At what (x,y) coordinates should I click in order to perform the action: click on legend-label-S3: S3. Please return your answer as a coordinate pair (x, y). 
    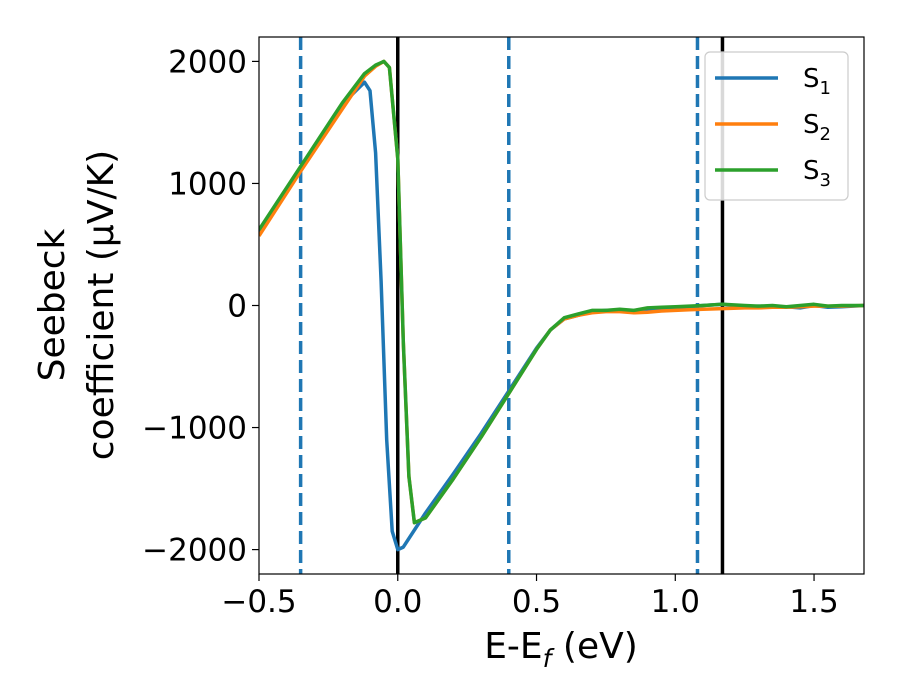
    Looking at the image, I should click on (817, 173).